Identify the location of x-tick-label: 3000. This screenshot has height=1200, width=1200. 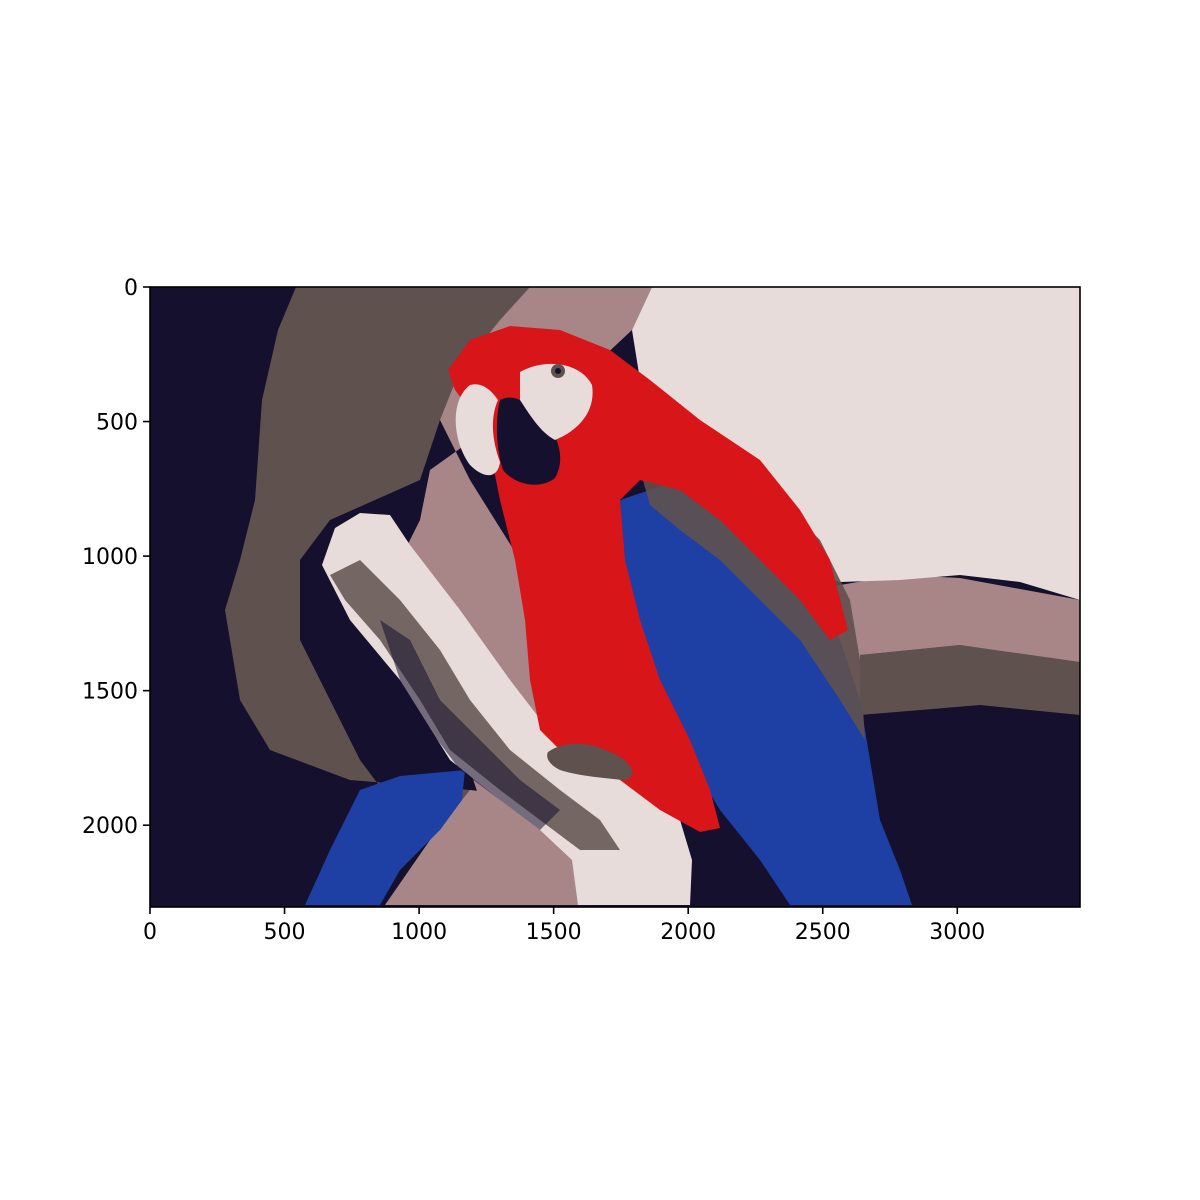
(957, 932).